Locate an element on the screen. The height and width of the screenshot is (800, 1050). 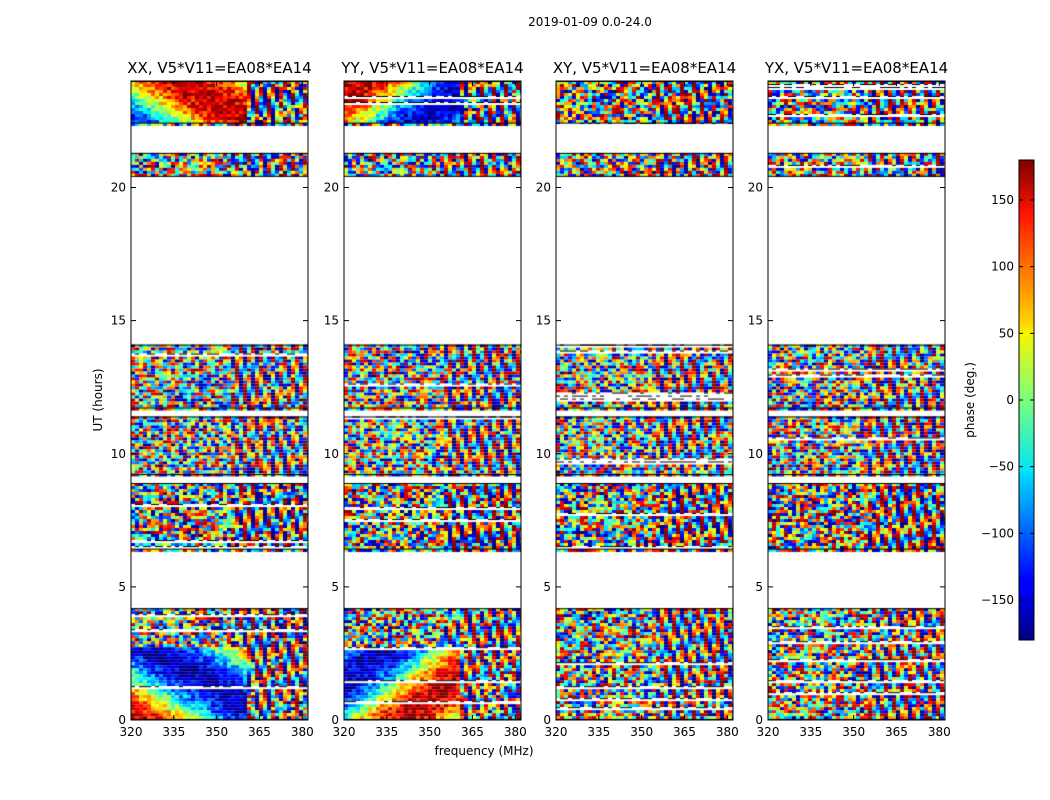
panel-title: YY, V5*V11=EA08*EA14 is located at coordinates (431, 68).